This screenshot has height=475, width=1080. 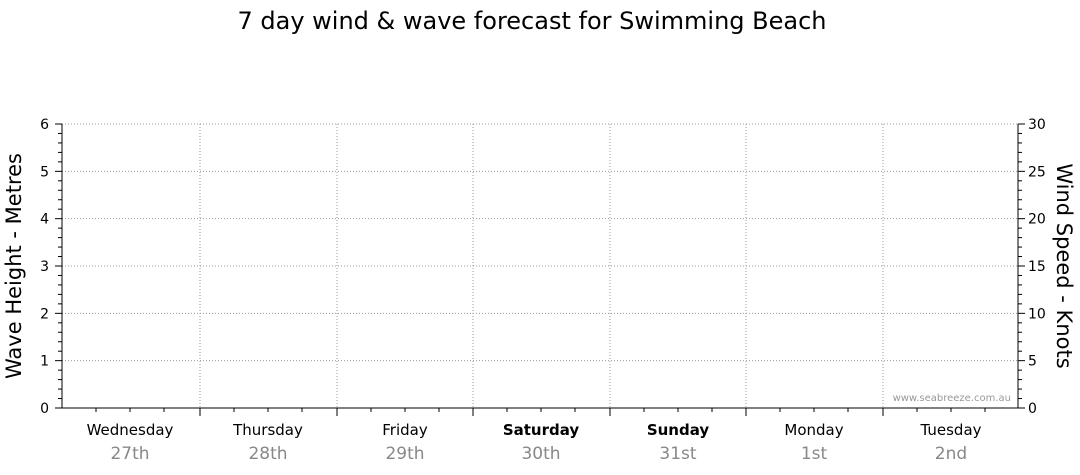 I want to click on right-tick-label: 20, so click(x=1037, y=220).